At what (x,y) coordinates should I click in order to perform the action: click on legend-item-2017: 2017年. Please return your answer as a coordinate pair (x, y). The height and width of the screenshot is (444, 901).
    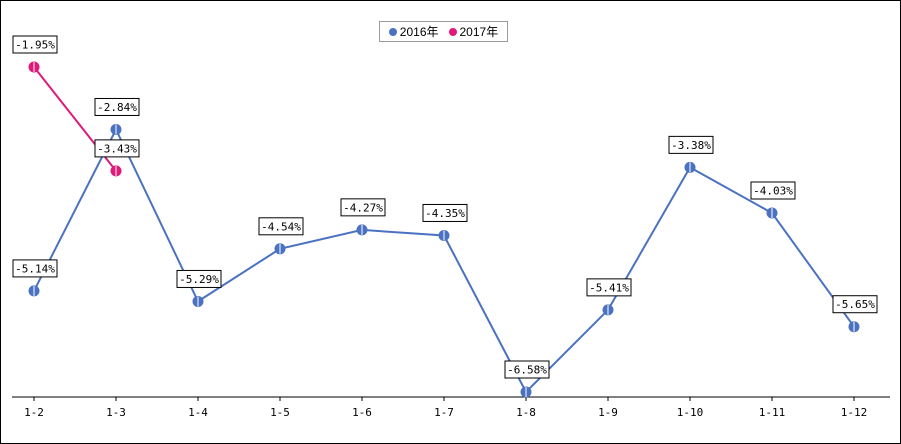
    Looking at the image, I should click on (473, 31).